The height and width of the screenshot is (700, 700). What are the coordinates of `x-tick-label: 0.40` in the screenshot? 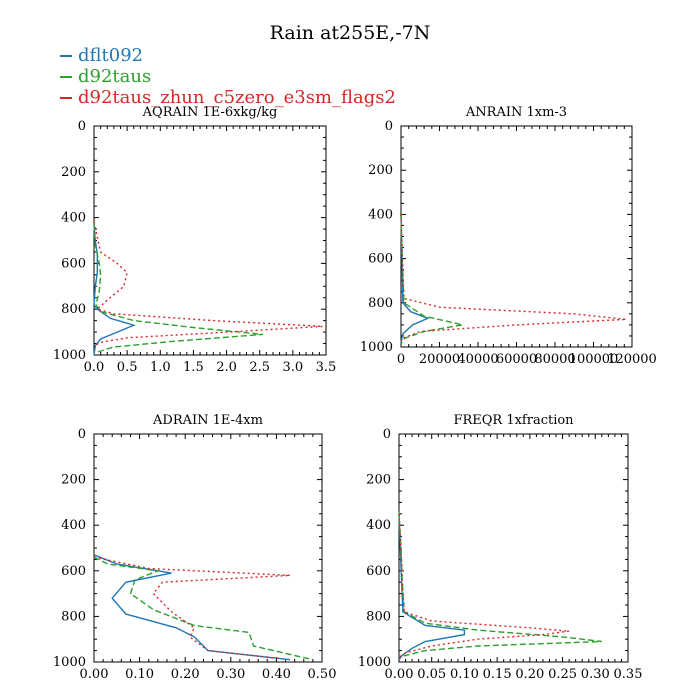 It's located at (276, 674).